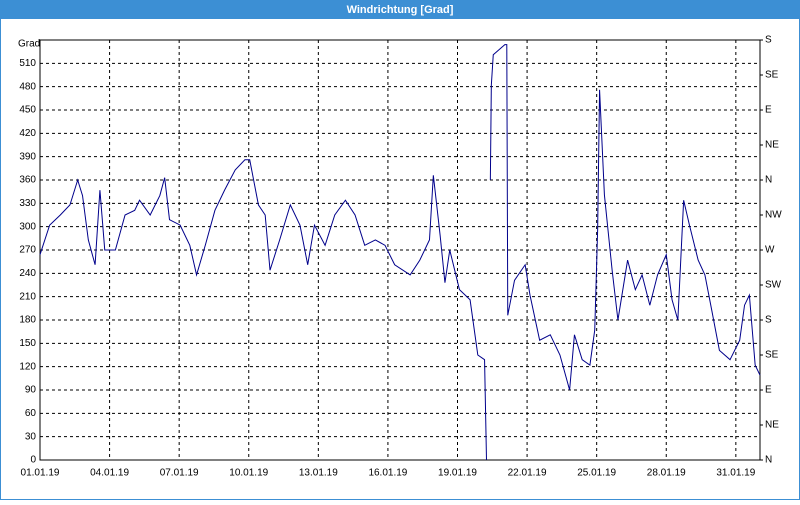 The height and width of the screenshot is (505, 800). What do you see at coordinates (27, 343) in the screenshot?
I see `y-tick-label: 150` at bounding box center [27, 343].